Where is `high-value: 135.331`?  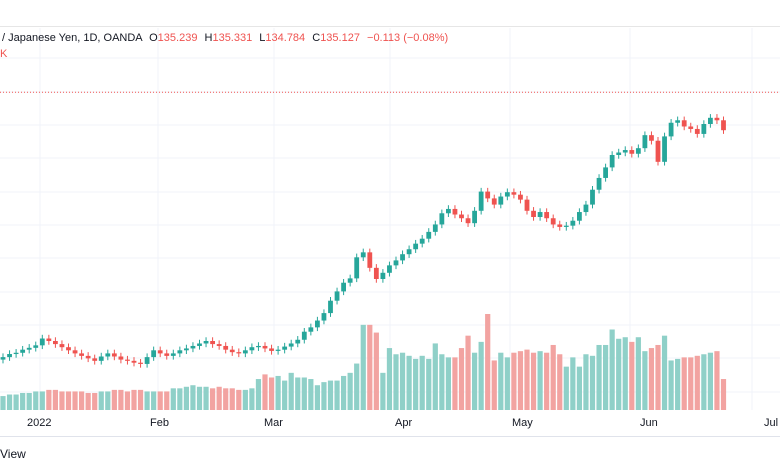 high-value: 135.331 is located at coordinates (232, 38).